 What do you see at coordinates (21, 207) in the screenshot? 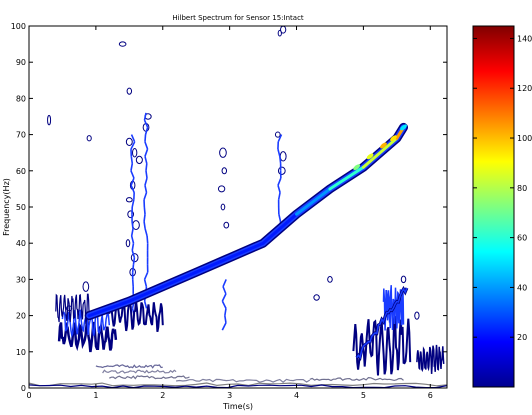
I see `y-tick-label: 50` at bounding box center [21, 207].